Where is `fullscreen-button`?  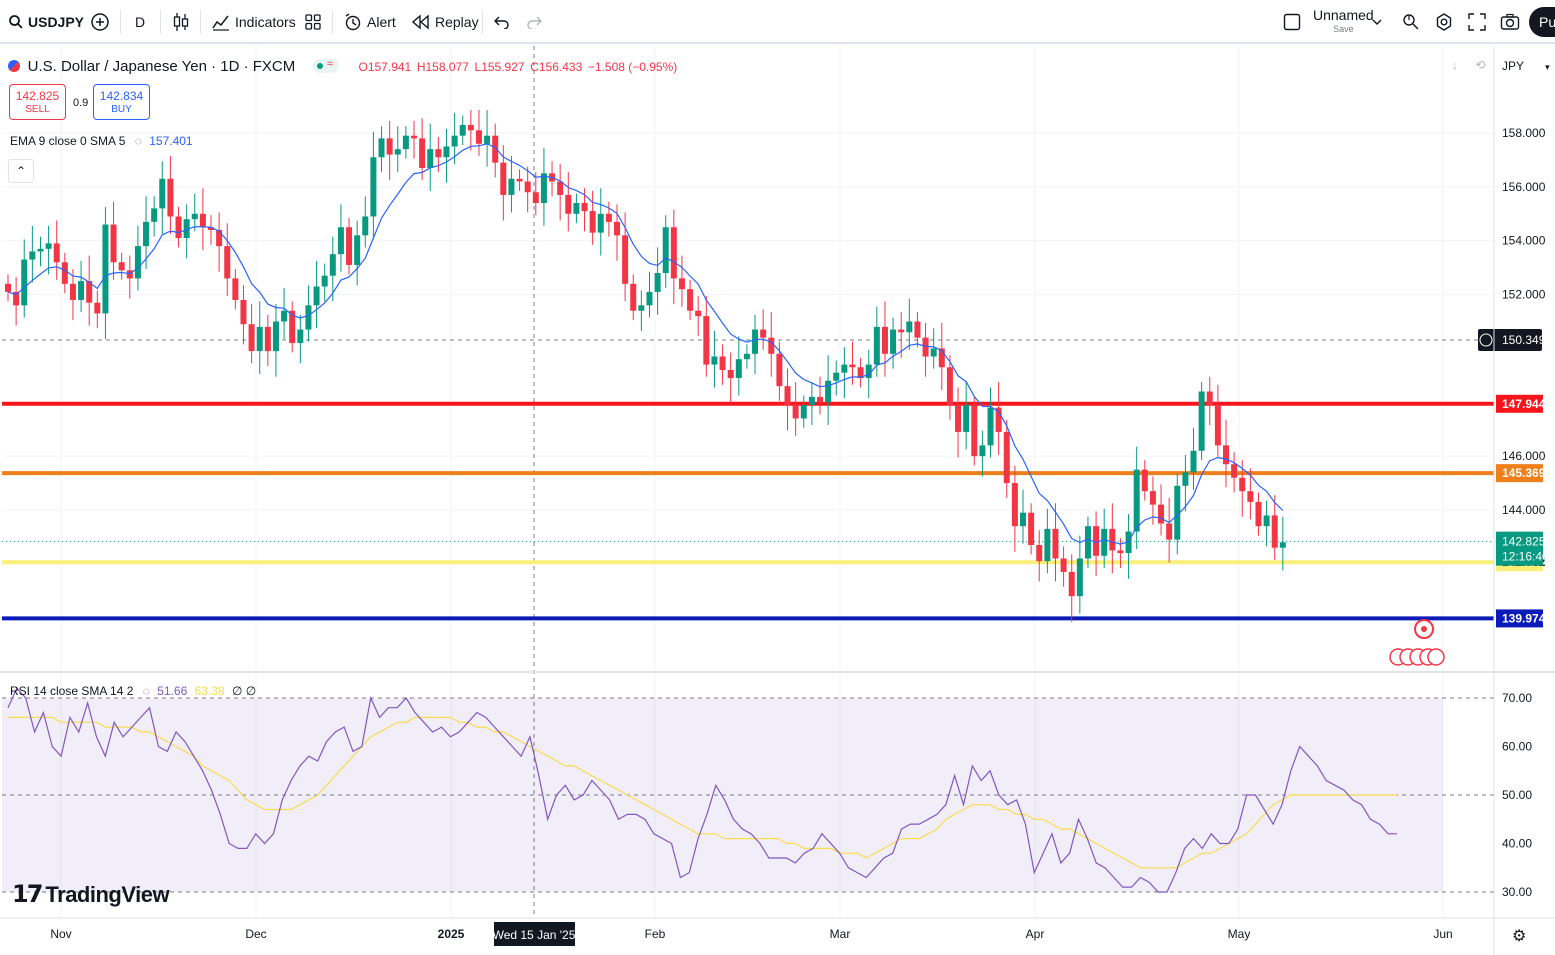 fullscreen-button is located at coordinates (1477, 22).